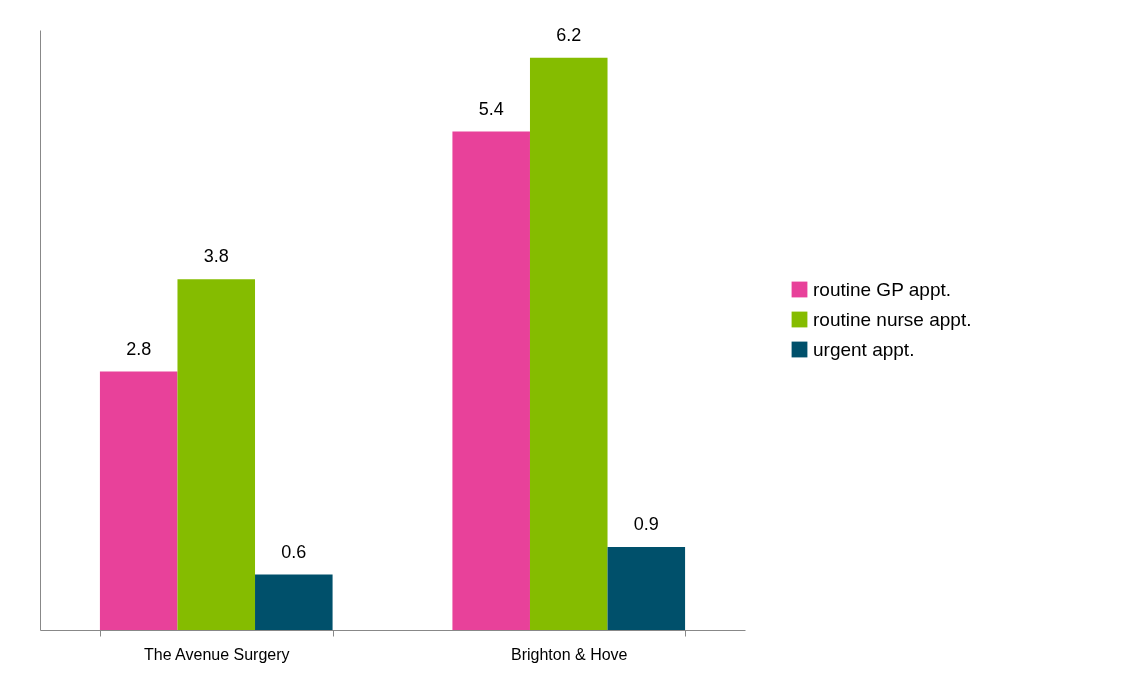  Describe the element at coordinates (294, 551) in the screenshot. I see `data-label: 0.6` at that location.